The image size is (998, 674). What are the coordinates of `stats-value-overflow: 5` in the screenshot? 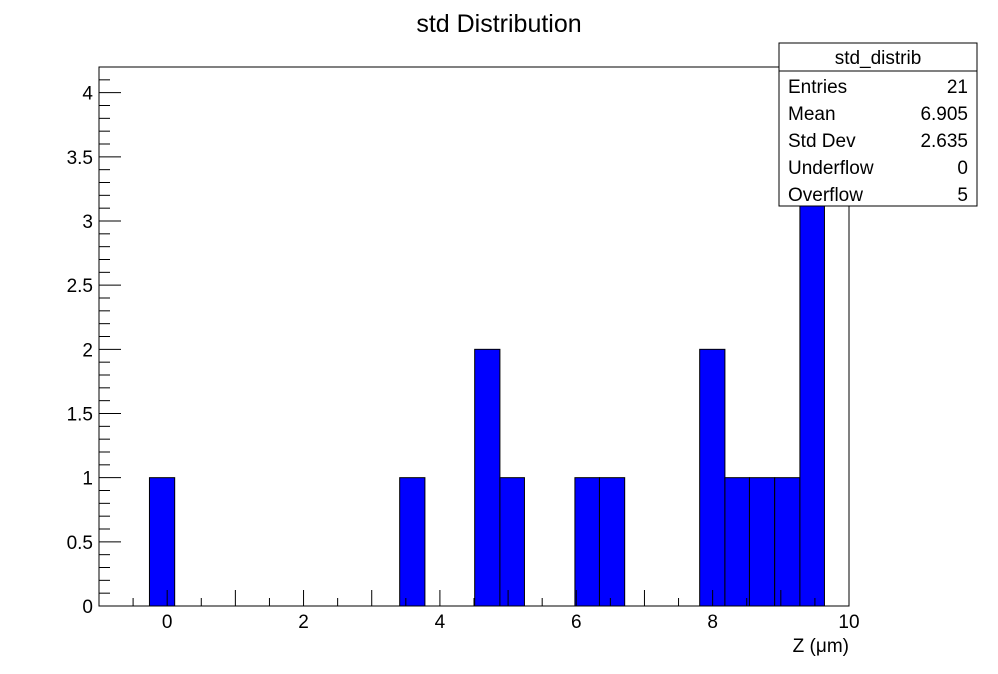 It's located at (962, 195).